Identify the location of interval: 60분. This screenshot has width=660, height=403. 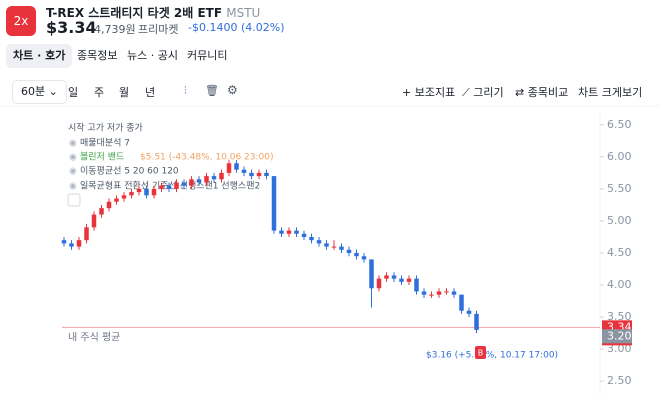
(33, 91).